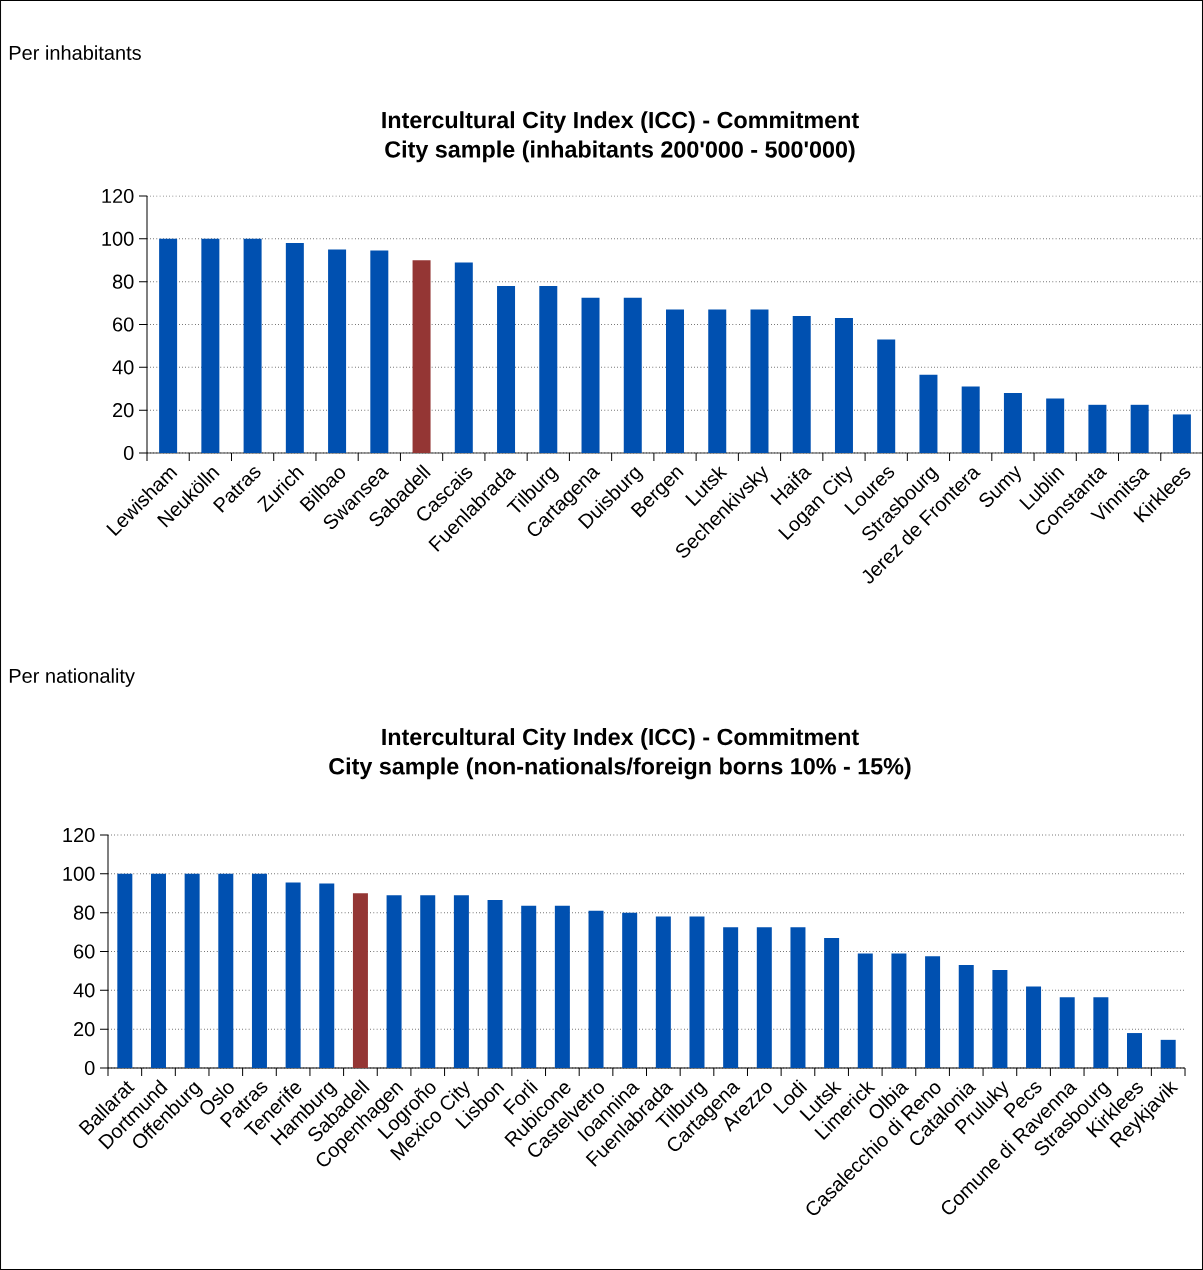  What do you see at coordinates (75, 52) in the screenshot?
I see `text: Per inhabitants` at bounding box center [75, 52].